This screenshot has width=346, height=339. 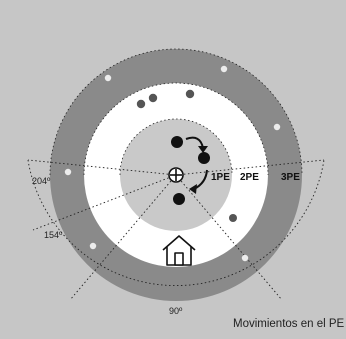 I want to click on zone-label-3pe: 3PE, so click(x=290, y=177).